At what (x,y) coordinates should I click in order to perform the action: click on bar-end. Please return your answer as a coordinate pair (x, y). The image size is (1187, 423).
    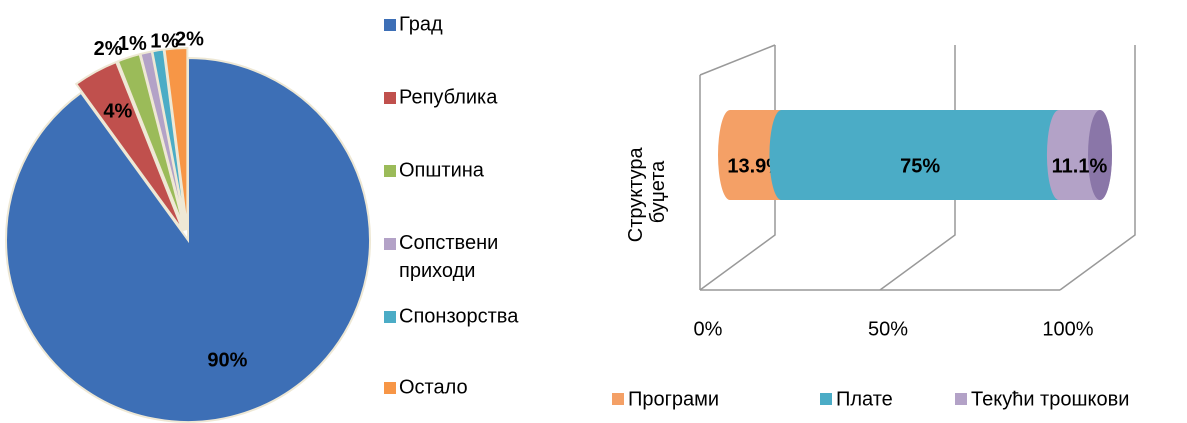
    Looking at the image, I should click on (1100, 155).